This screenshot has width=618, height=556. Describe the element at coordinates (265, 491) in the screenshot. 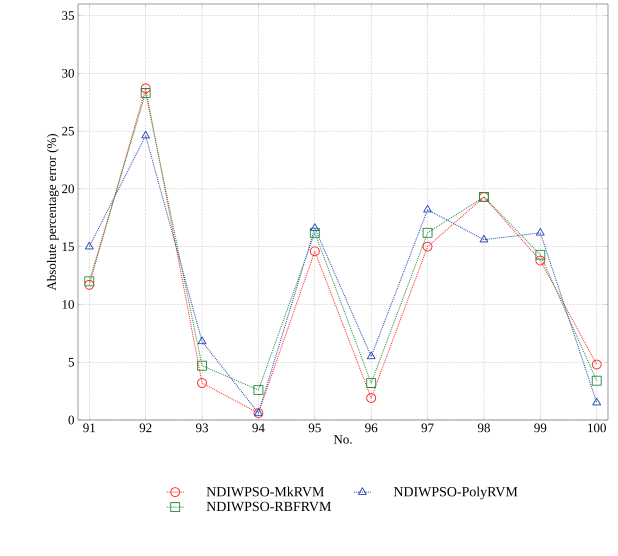

I see `legend-label: NDIWPSO-MkRVM` at that location.